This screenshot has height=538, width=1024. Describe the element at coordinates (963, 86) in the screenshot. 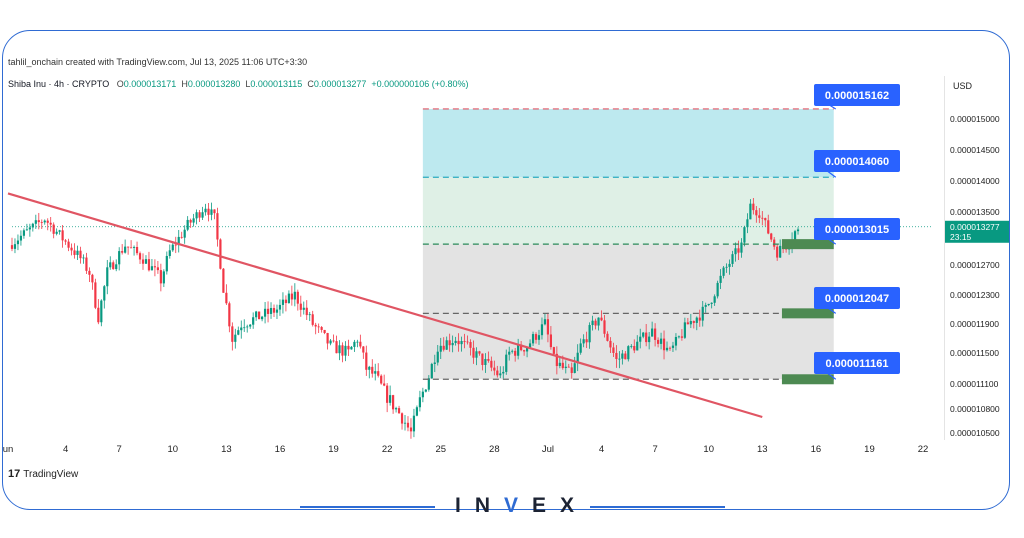

I see `currency-label: USD` at that location.